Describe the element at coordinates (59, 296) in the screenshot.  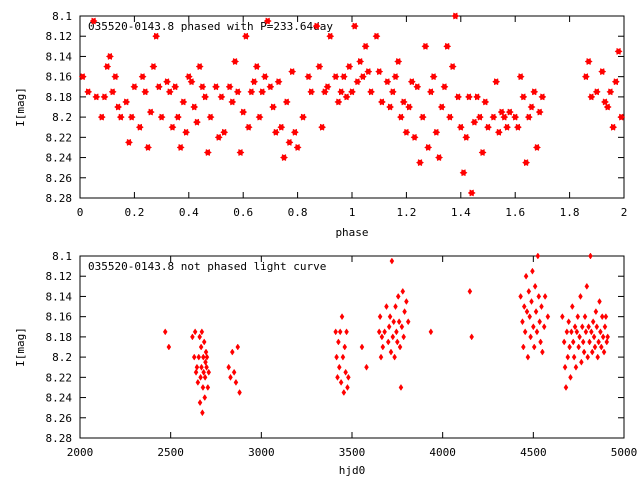
I see `y-tick-label: 8.14` at that location.